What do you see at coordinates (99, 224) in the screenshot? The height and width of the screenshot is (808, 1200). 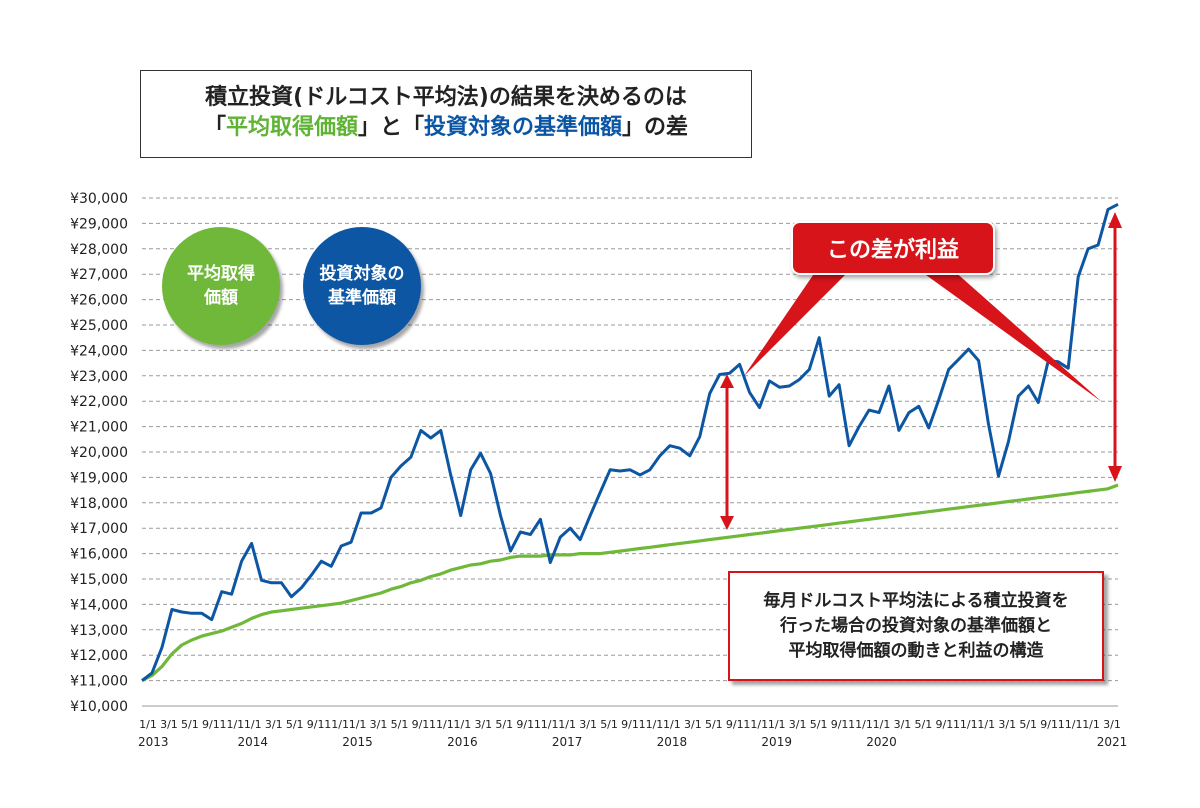 I see `y-tick-label: ¥29,000` at bounding box center [99, 224].